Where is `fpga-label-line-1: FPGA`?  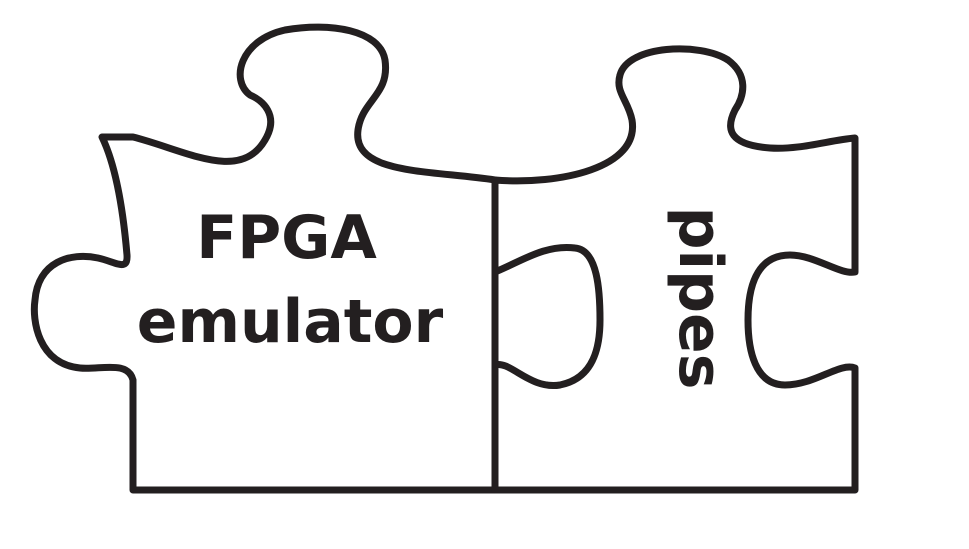
fpga-label-line-1: FPGA is located at coordinates (286, 238).